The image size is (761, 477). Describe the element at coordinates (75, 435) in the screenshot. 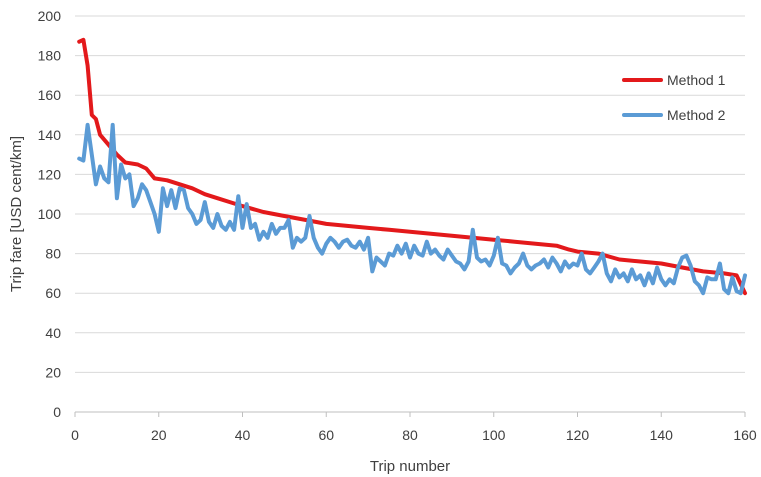

I see `x-tick-label: 0` at that location.